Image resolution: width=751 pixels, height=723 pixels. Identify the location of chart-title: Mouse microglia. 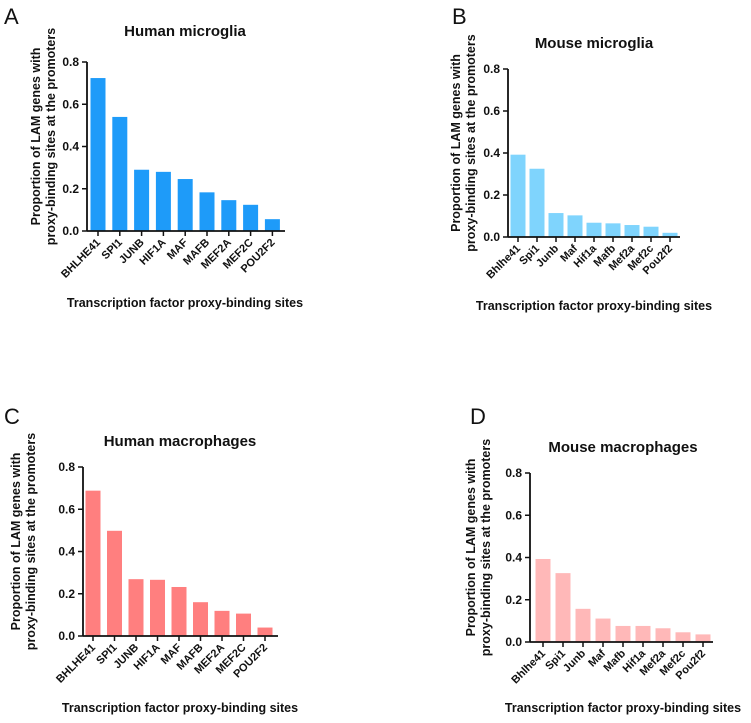
(594, 43).